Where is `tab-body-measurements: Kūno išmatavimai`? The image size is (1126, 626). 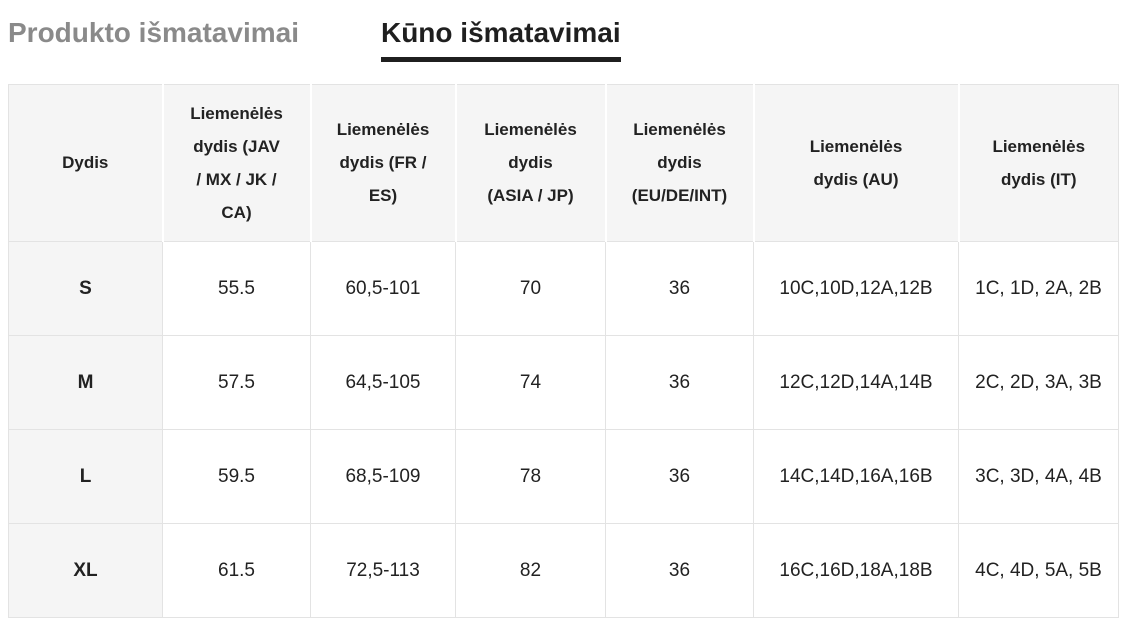 tab-body-measurements: Kūno išmatavimai is located at coordinates (500, 39).